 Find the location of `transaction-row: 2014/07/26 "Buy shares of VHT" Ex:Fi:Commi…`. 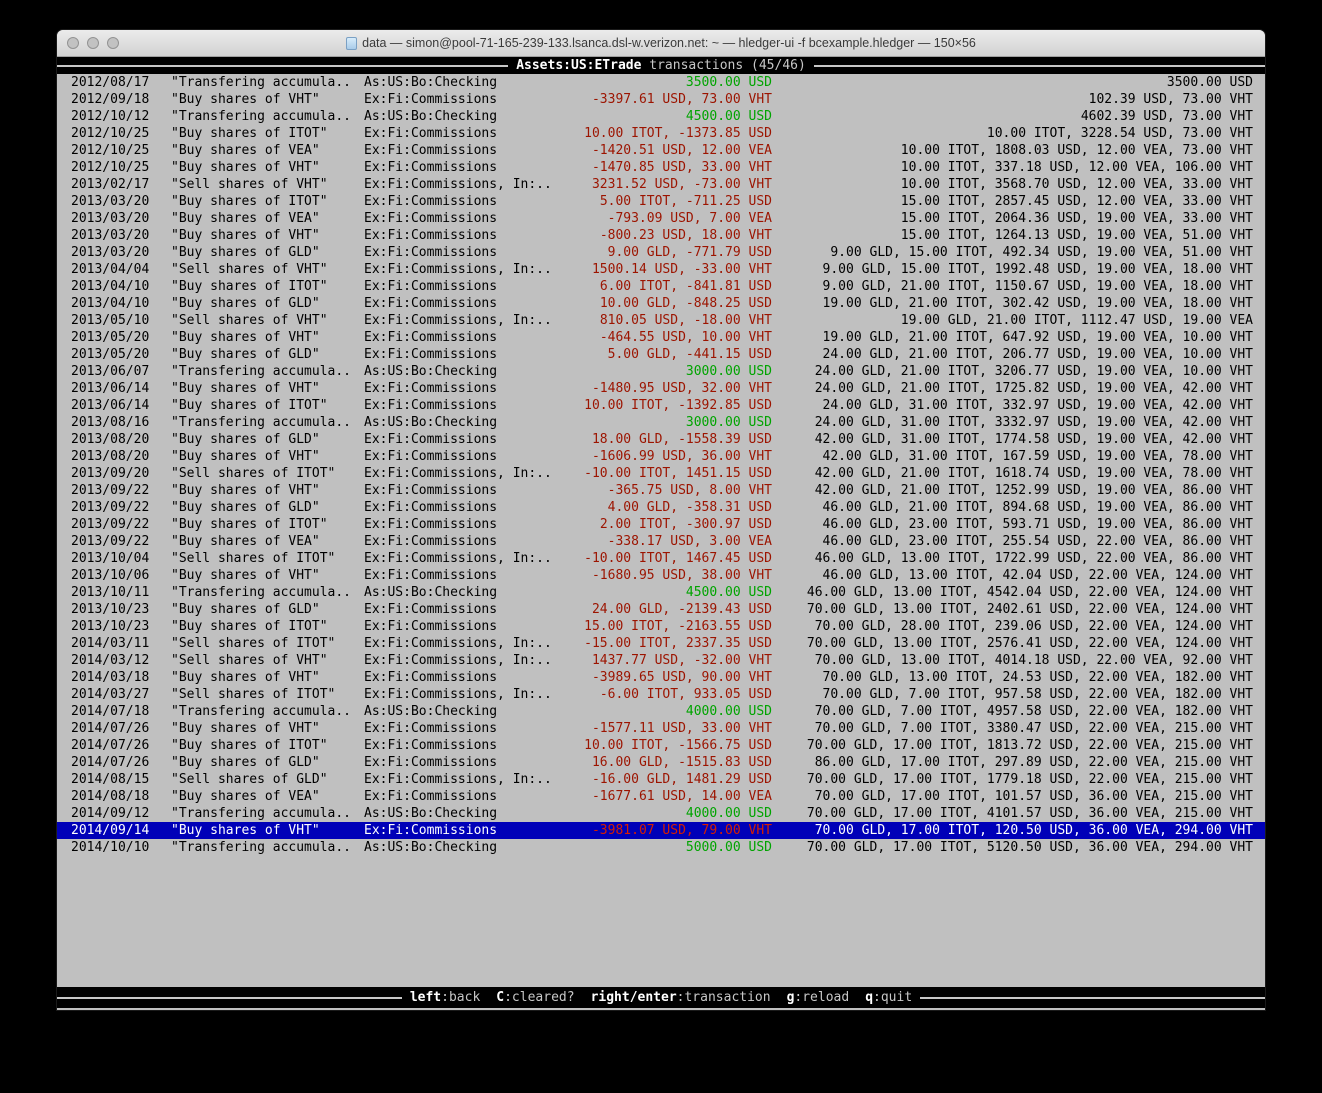

transaction-row: 2014/07/26 "Buy shares of VHT" Ex:Fi:Commi… is located at coordinates (661, 728).